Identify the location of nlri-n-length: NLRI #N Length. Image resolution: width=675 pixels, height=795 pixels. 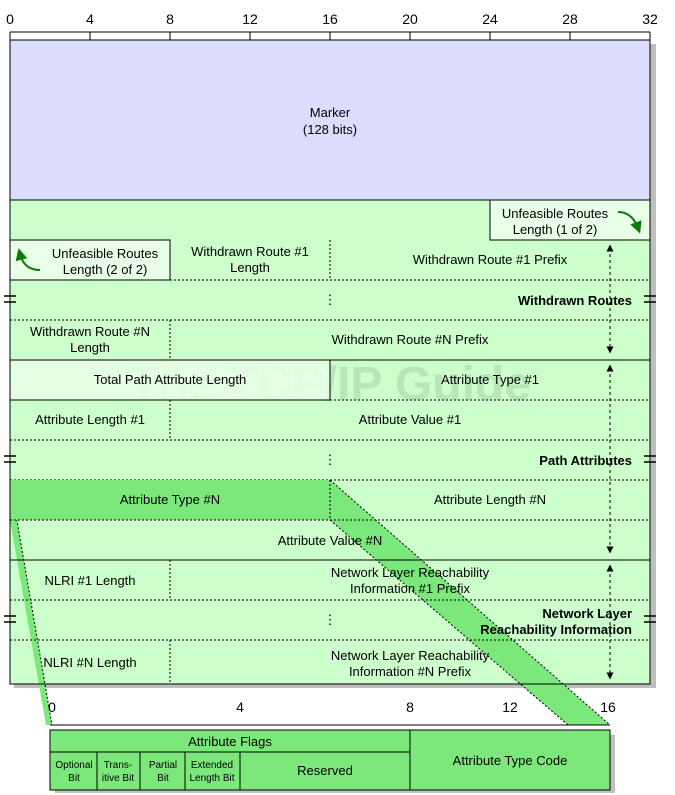
(89, 662).